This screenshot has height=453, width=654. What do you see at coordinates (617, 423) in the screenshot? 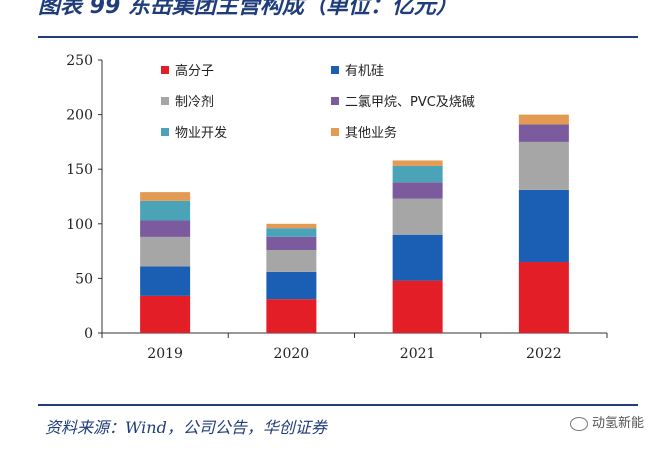
I see `watermark-text: 动氢新能` at bounding box center [617, 423].